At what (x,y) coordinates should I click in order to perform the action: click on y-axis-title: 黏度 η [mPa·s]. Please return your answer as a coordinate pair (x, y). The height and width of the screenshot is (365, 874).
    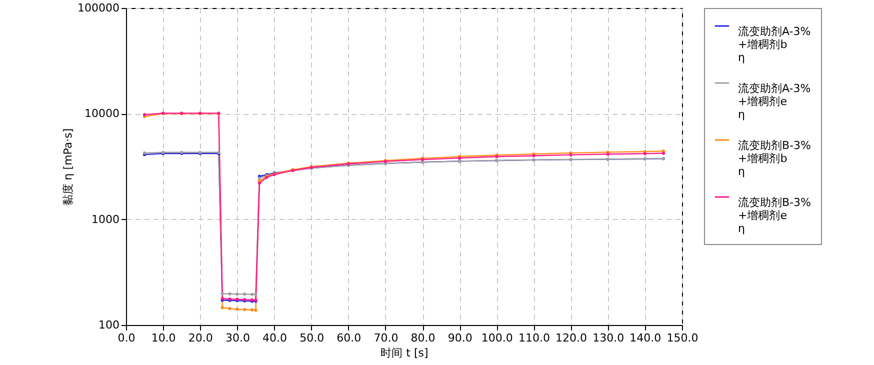
    Looking at the image, I should click on (68, 167).